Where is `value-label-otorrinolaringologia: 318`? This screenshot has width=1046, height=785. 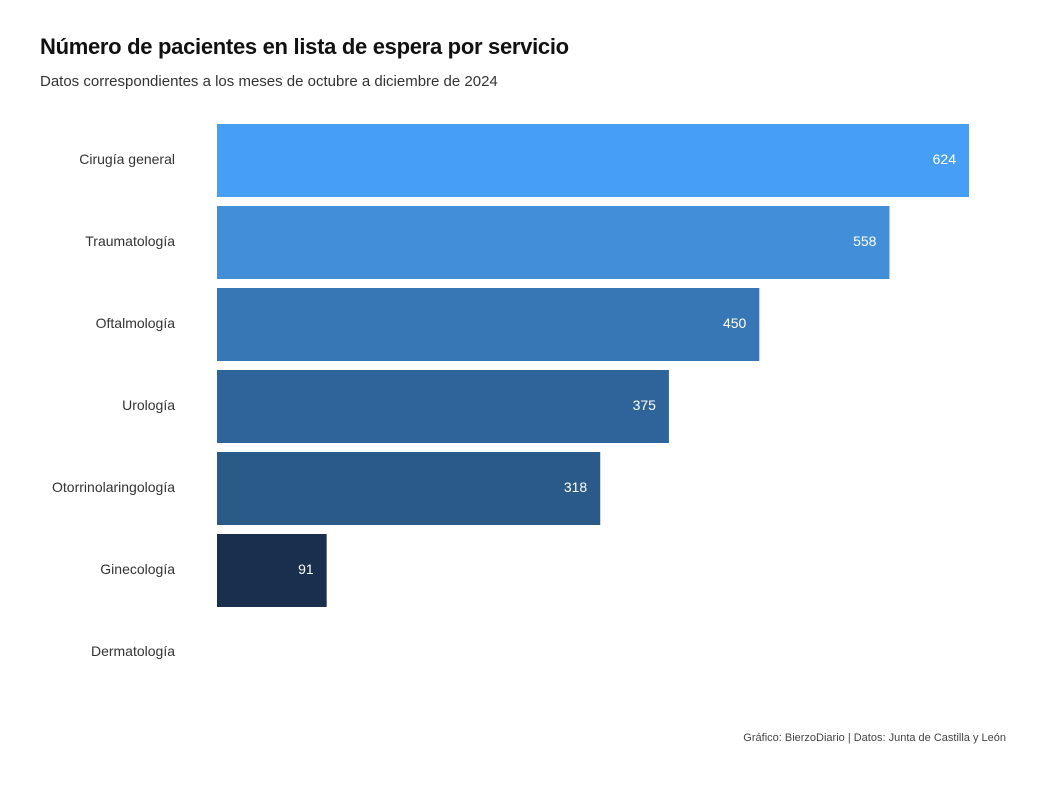 value-label-otorrinolaringologia: 318 is located at coordinates (576, 487).